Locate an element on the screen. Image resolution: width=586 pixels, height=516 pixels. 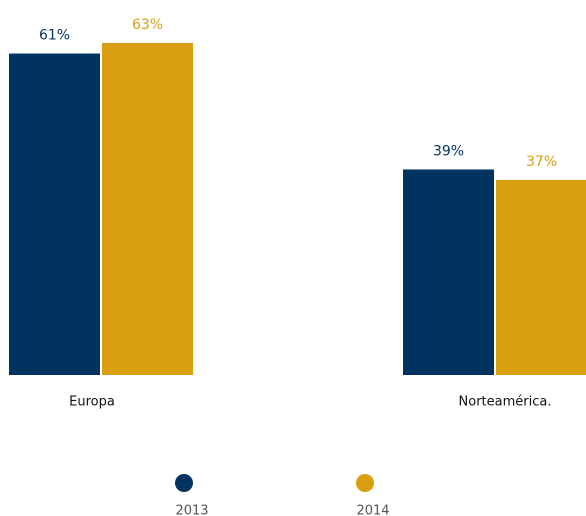
value-label: 63% is located at coordinates (147, 25).